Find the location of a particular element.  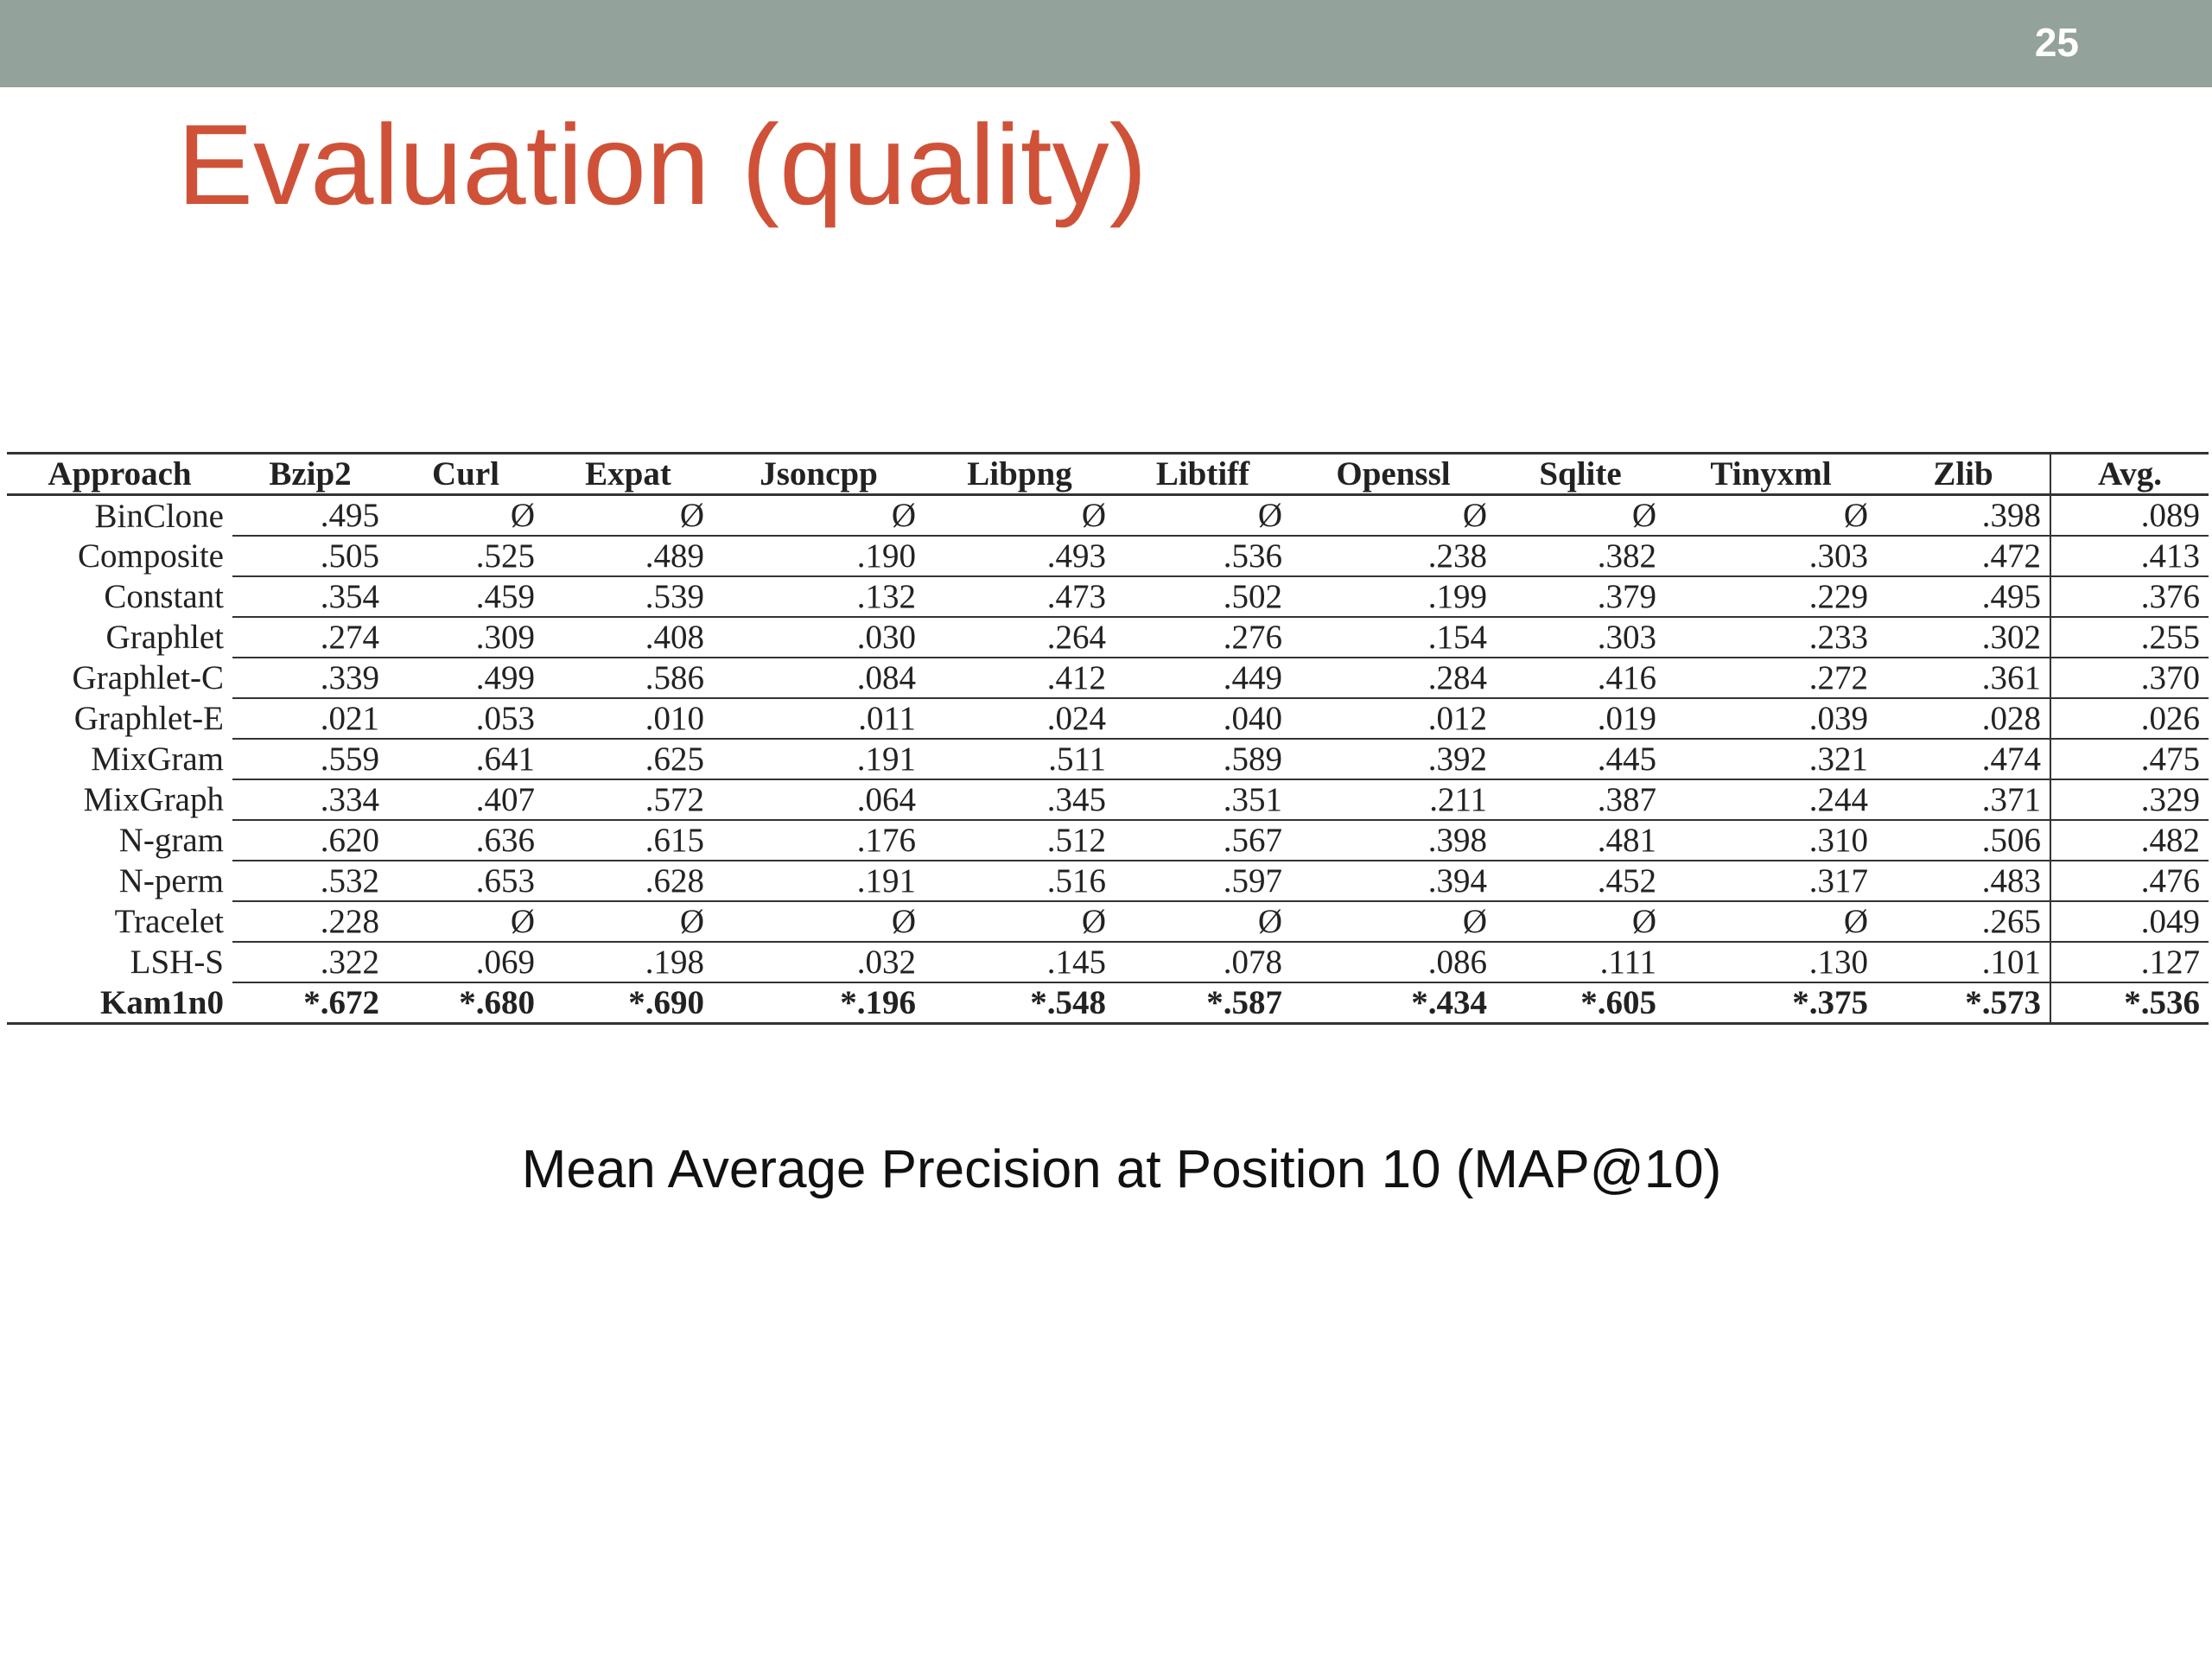

table-cell: .284 is located at coordinates (1393, 677).